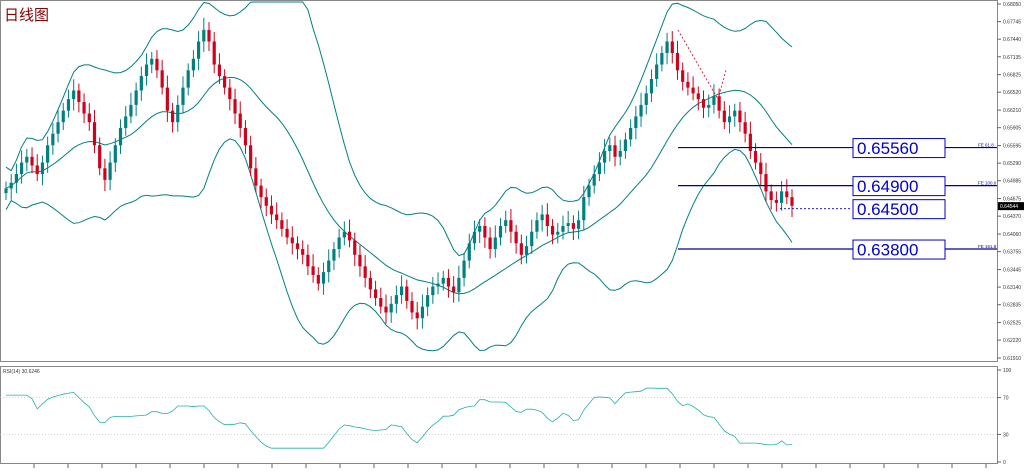  I want to click on current-price-label: 0.64544, so click(1009, 207).